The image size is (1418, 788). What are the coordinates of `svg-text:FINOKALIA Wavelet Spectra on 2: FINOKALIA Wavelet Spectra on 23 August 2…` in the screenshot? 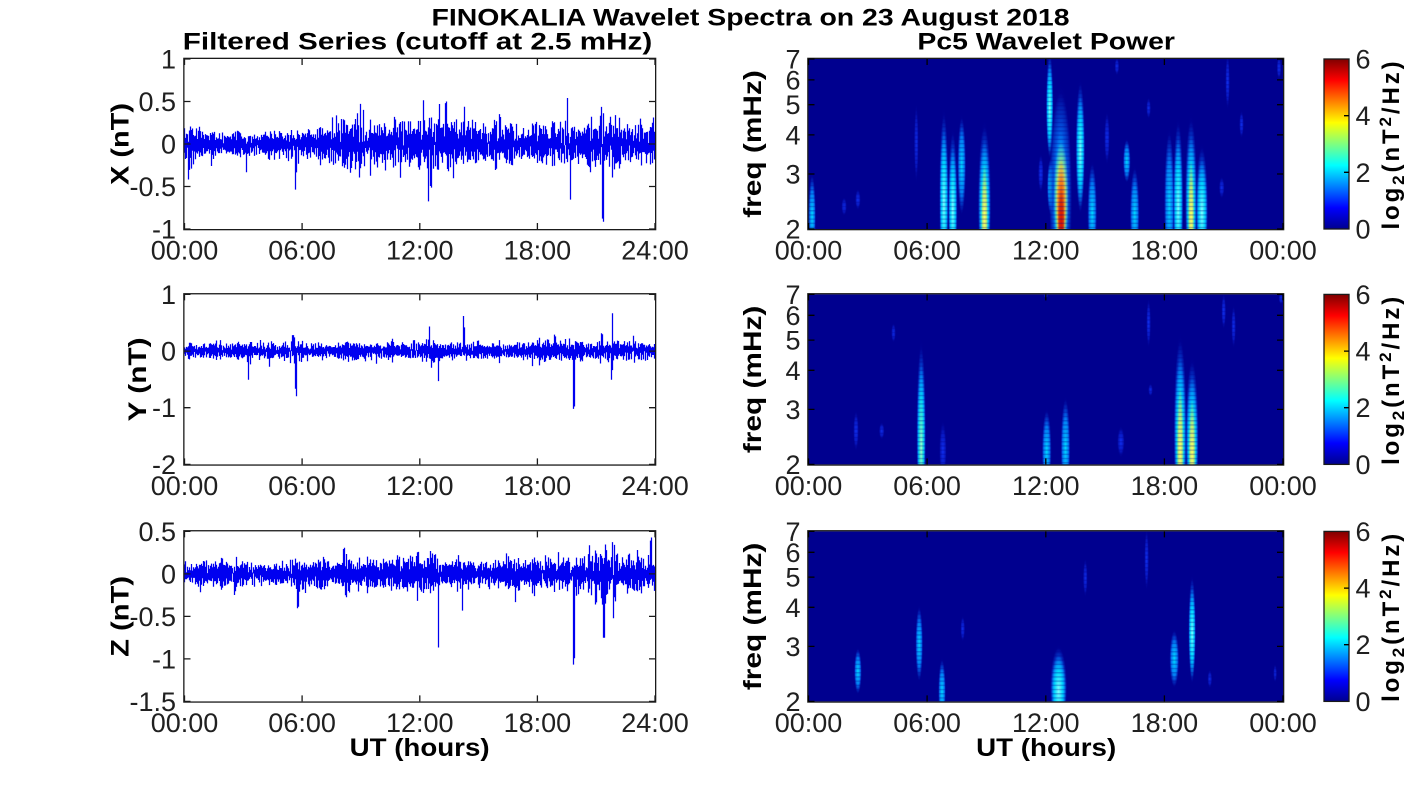 It's located at (751, 17).